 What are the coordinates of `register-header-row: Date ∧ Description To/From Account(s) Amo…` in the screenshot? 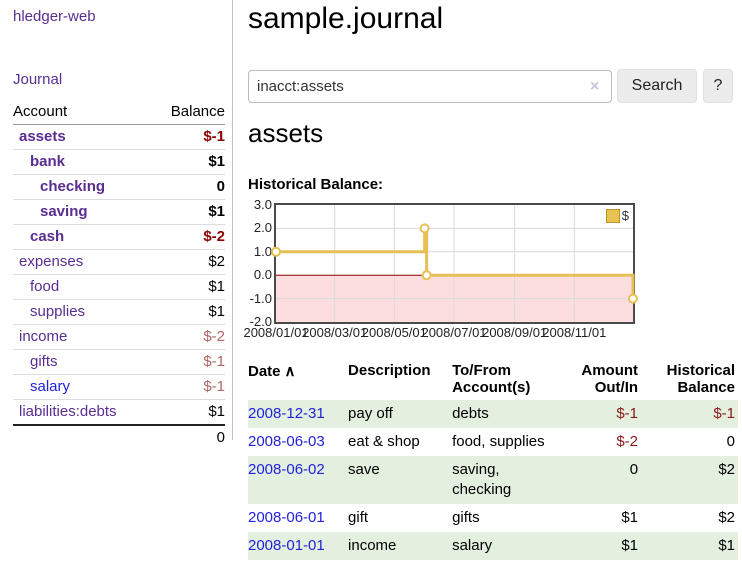 It's located at (493, 380).